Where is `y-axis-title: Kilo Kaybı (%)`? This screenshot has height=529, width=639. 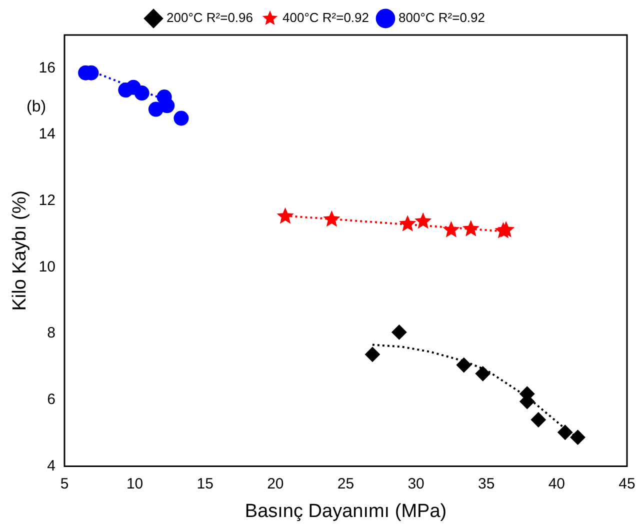
y-axis-title: Kilo Kaybı (%) is located at coordinates (20, 250).